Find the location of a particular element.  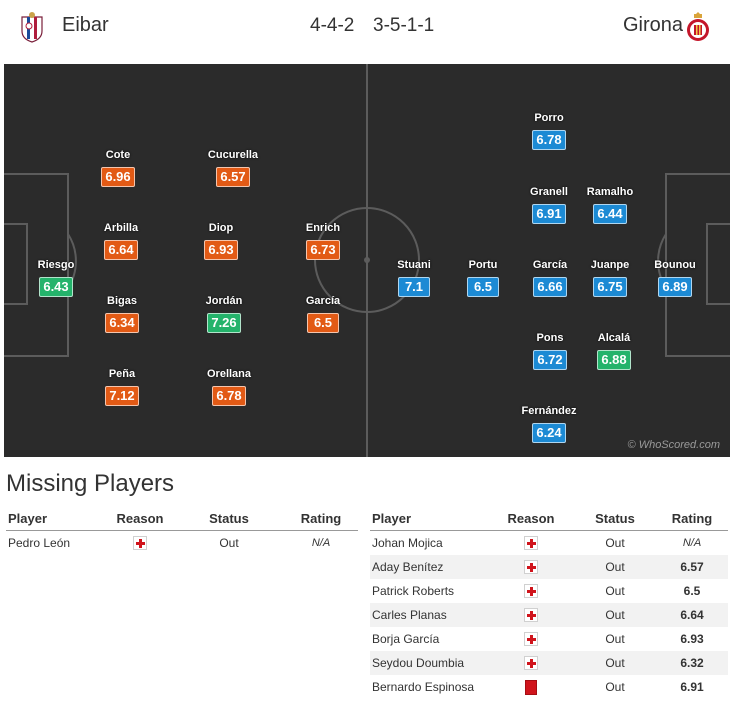

player-rating: 7.12 is located at coordinates (122, 396).